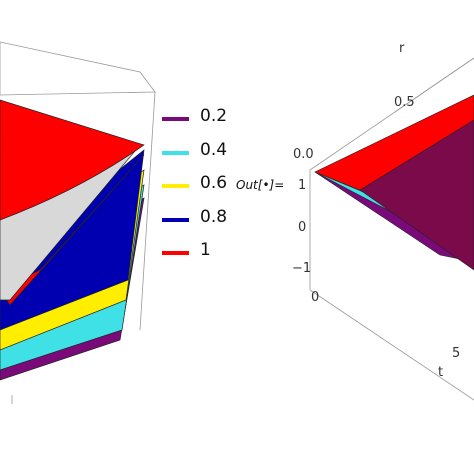 Image resolution: width=474 pixels, height=474 pixels. Describe the element at coordinates (303, 154) in the screenshot. I see `r-tick-label: 0.0` at that location.